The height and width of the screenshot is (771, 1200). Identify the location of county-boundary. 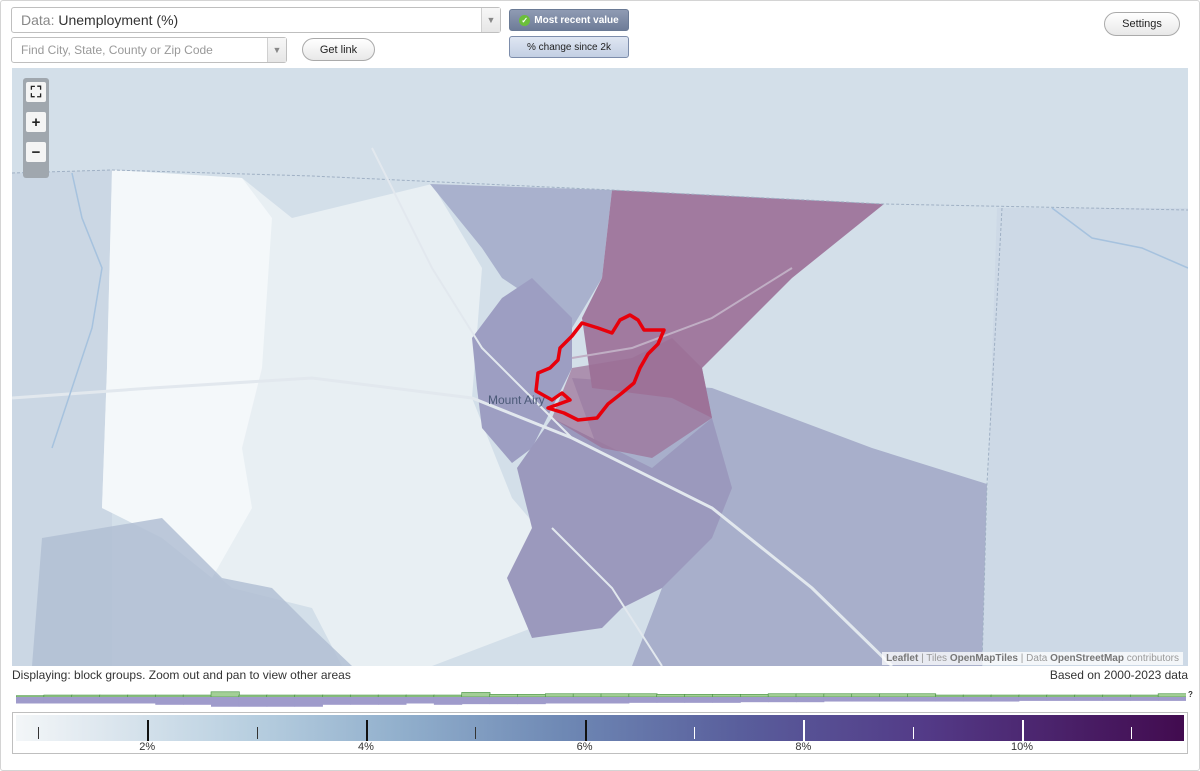
(992, 436).